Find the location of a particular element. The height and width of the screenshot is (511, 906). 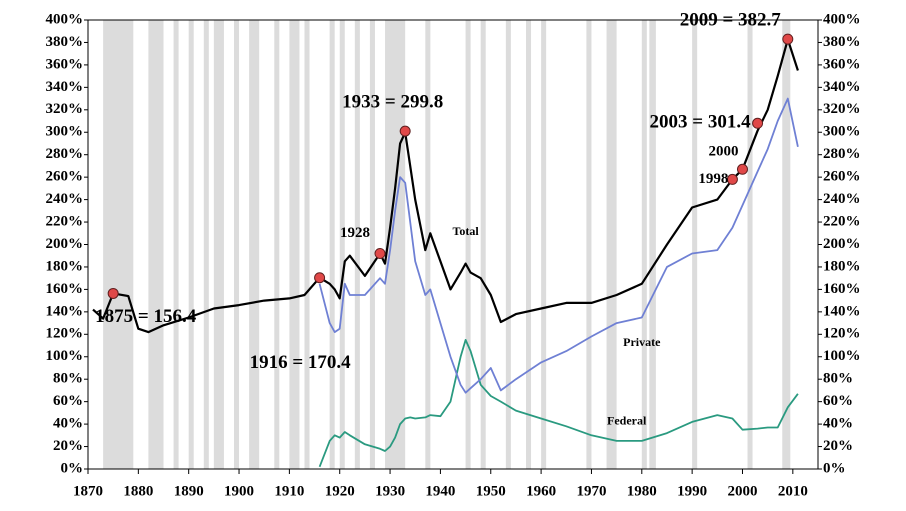

y-tick-label: 400% is located at coordinates (65, 19).